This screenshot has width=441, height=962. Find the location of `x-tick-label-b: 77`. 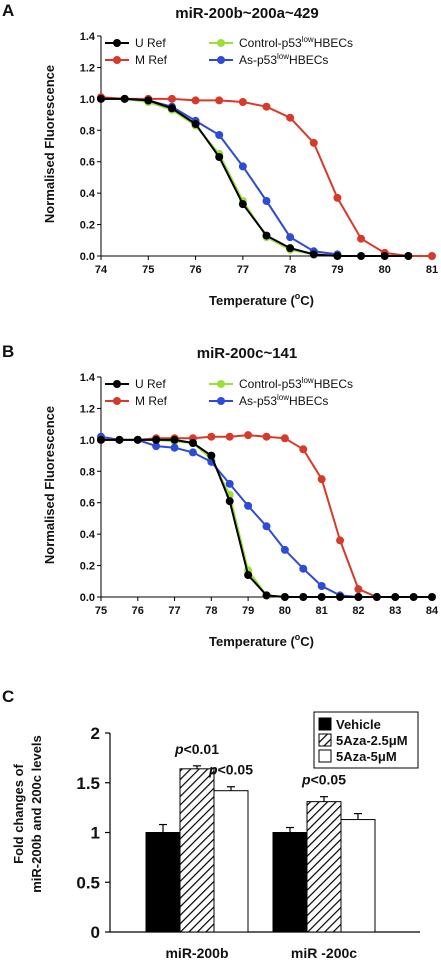

x-tick-label-b: 77 is located at coordinates (174, 611).